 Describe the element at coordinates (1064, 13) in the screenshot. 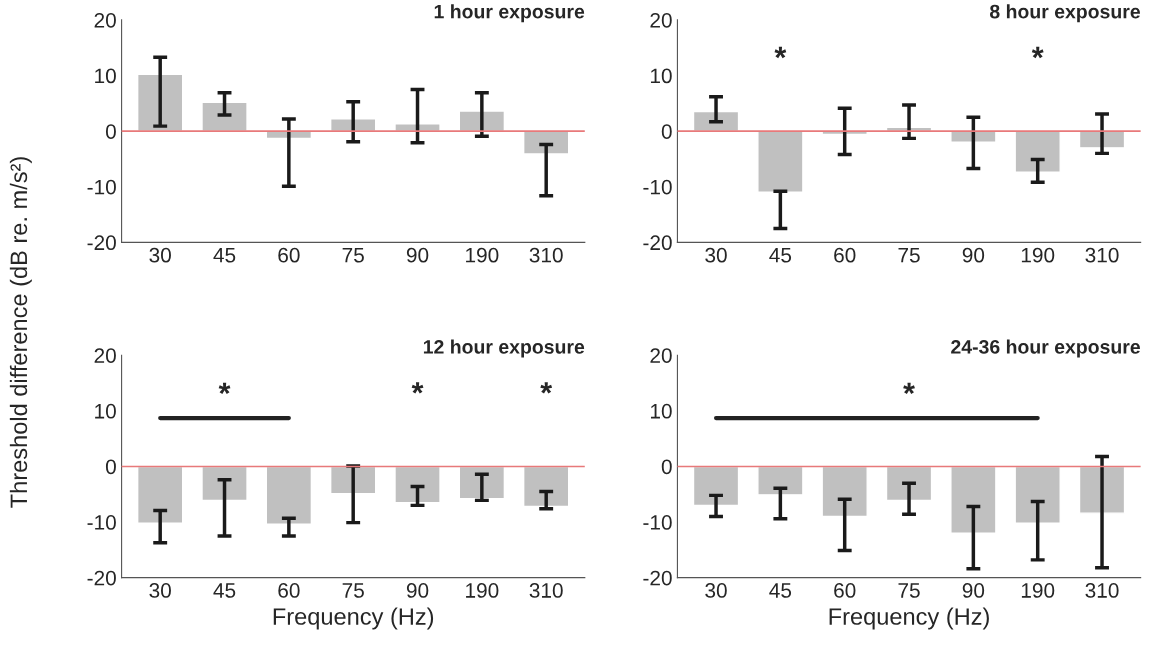

I see `chart-title: 8 hour exposure` at that location.